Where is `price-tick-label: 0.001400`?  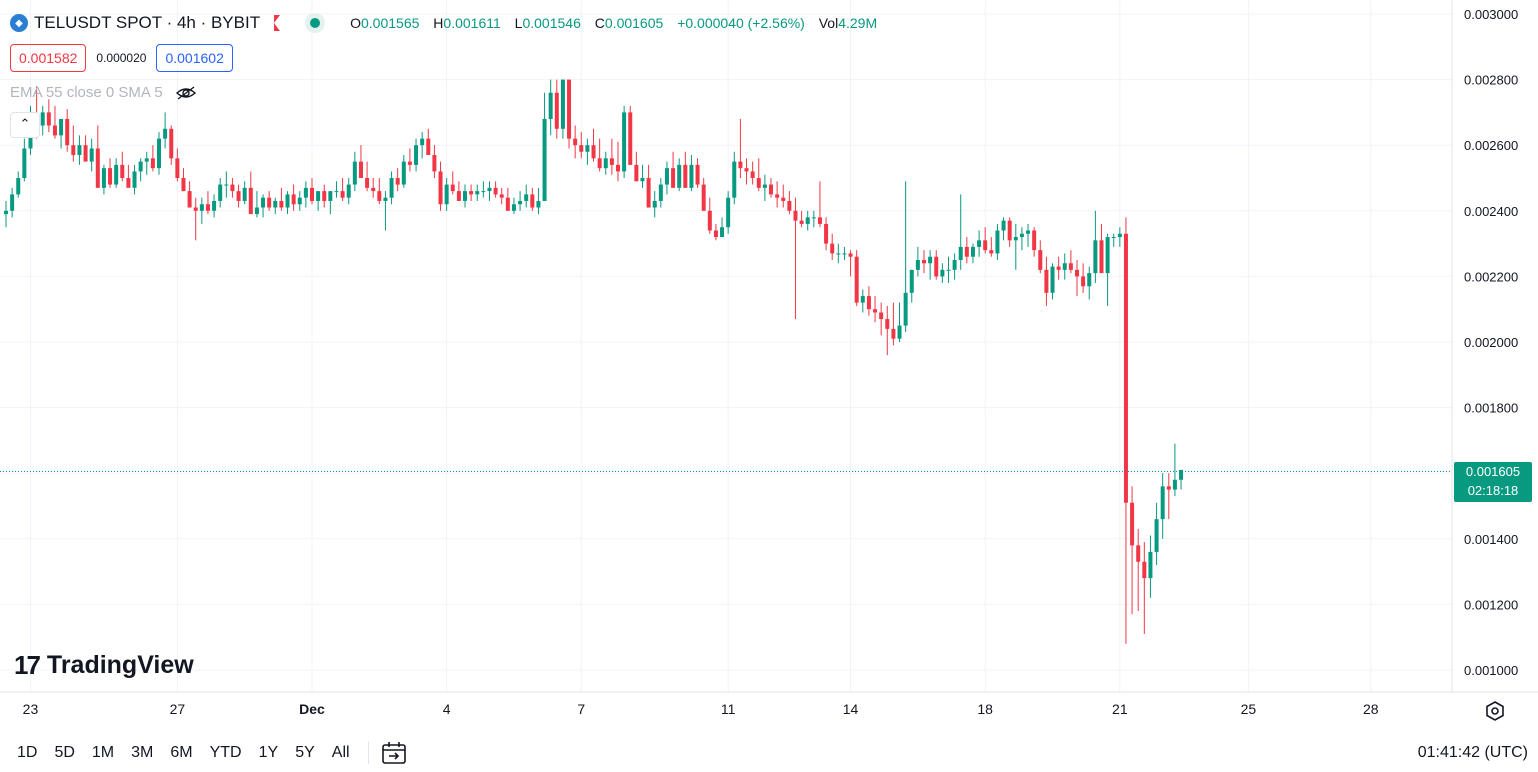 price-tick-label: 0.001400 is located at coordinates (1491, 539).